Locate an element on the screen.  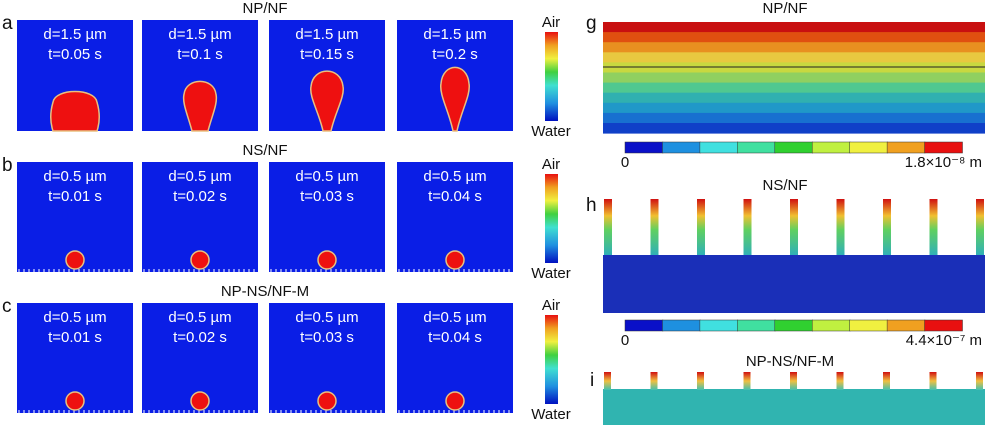
scale-max: 4.4×10⁻⁷ m is located at coordinates (944, 340).